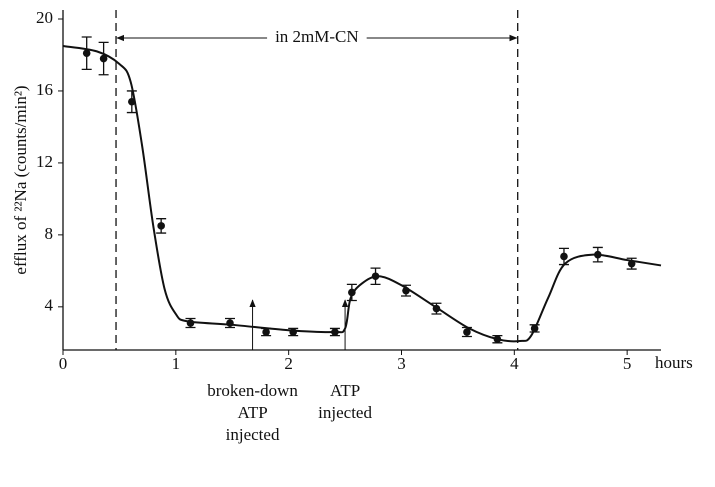  What do you see at coordinates (627, 363) in the screenshot?
I see `x-tick-label: 5` at bounding box center [627, 363].